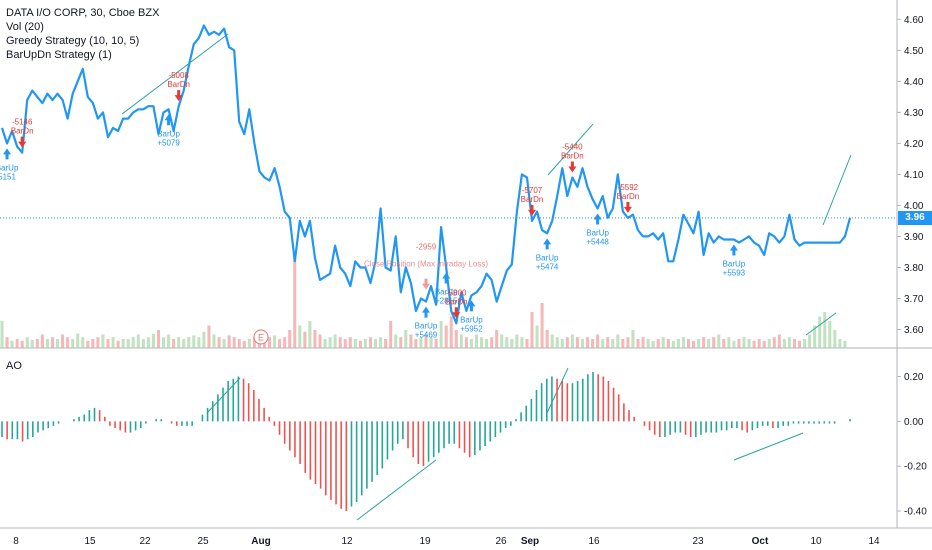 This screenshot has height=550, width=932. What do you see at coordinates (426, 264) in the screenshot?
I see `close-signal-label: Close Position (Max Intraday Loss)` at bounding box center [426, 264].